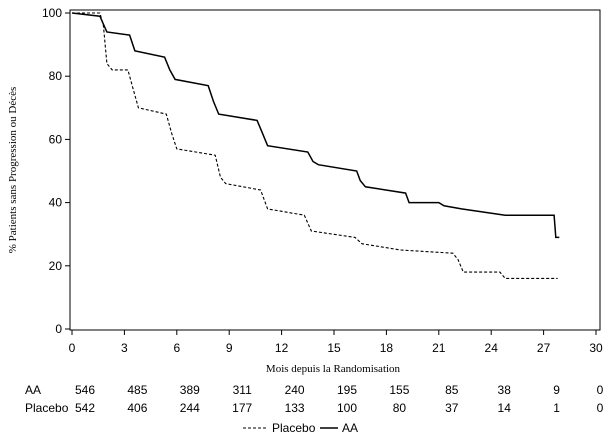 This screenshot has width=611, height=440. What do you see at coordinates (47, 408) in the screenshot?
I see `risk-row-label: Placebo` at bounding box center [47, 408].